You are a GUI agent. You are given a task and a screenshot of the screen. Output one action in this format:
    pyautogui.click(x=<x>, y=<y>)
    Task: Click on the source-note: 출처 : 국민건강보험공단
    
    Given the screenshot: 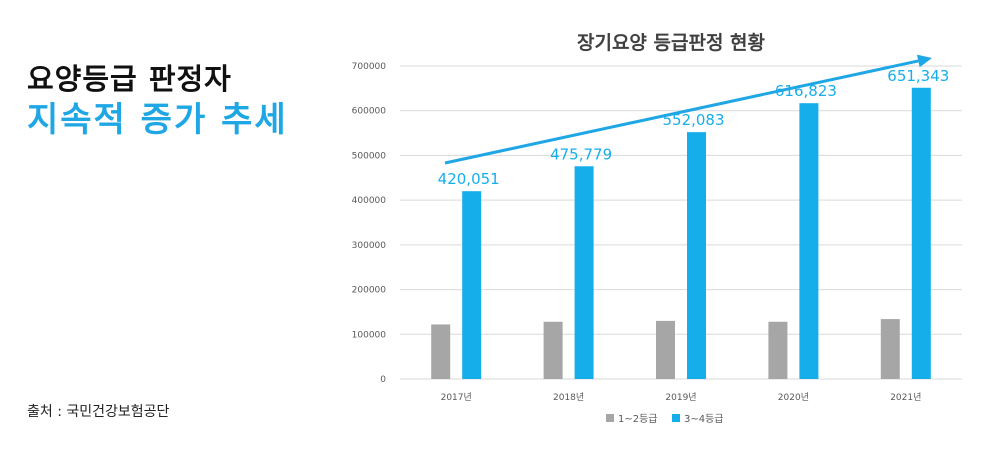 What is the action you would take?
    pyautogui.click(x=98, y=412)
    